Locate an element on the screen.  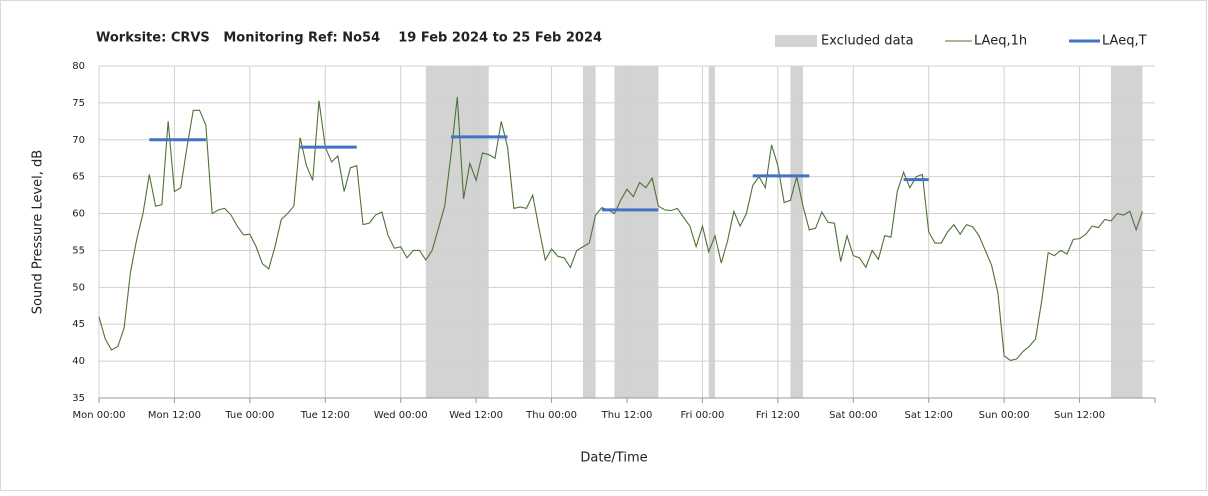
legend-label: LAeq,1h is located at coordinates (1000, 41).